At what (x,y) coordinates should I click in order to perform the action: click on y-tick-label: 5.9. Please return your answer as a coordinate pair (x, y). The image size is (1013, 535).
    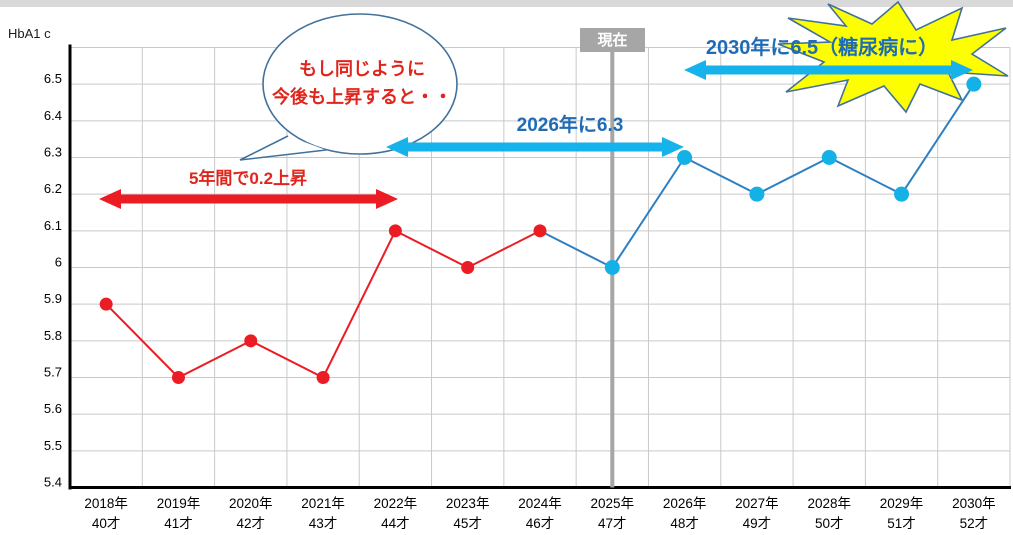
    Looking at the image, I should click on (53, 298).